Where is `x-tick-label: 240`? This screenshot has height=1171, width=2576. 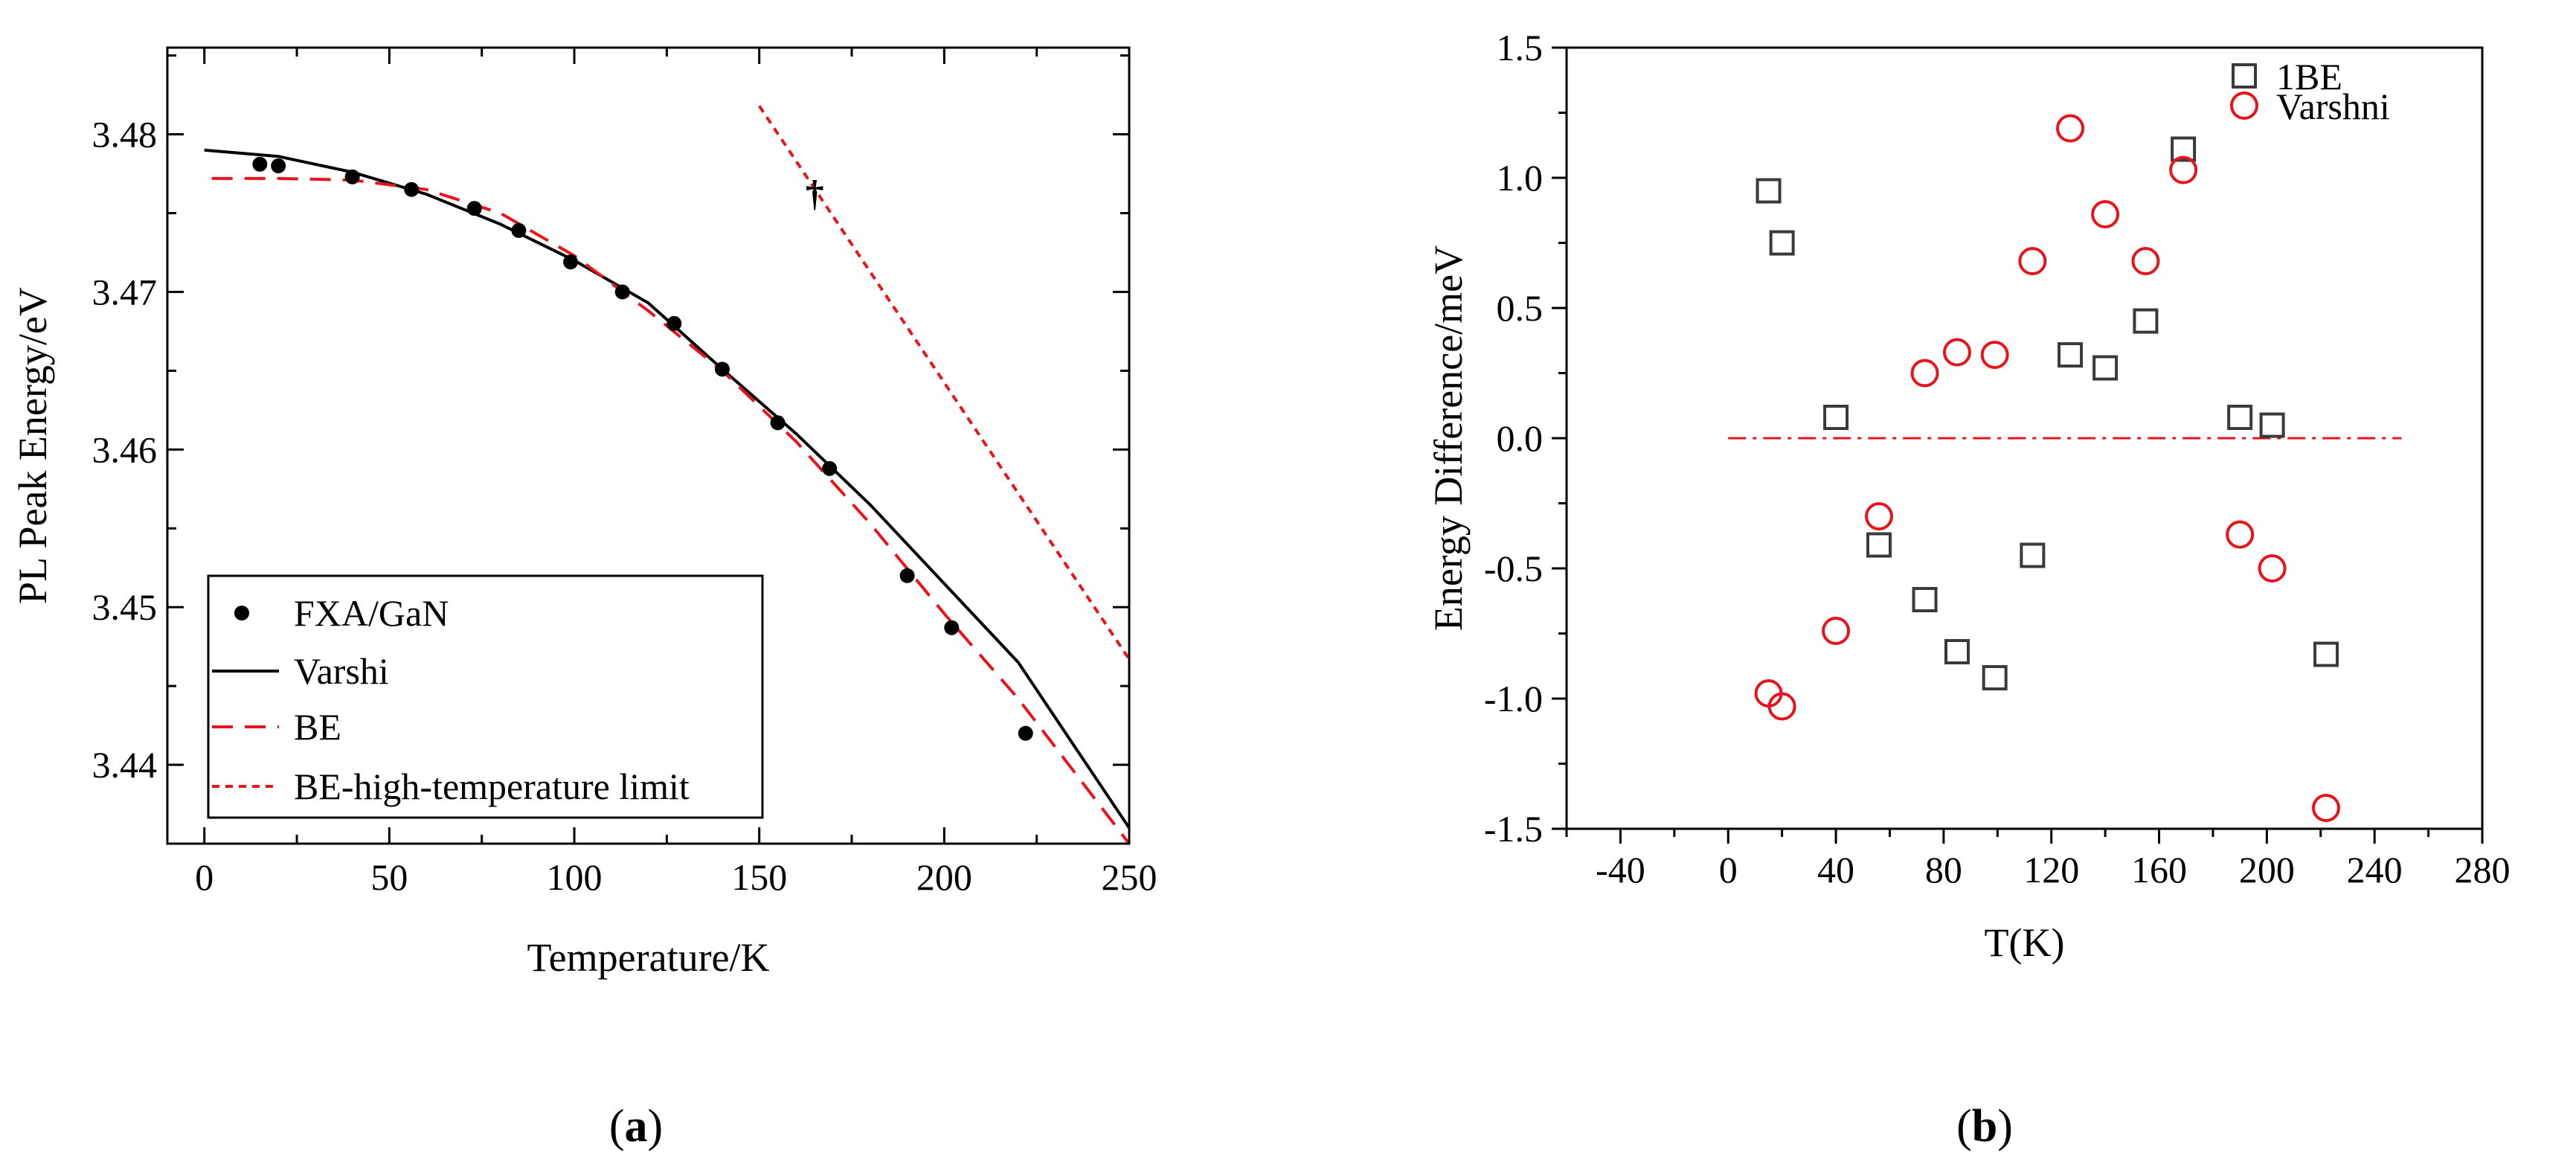
x-tick-label: 240 is located at coordinates (2375, 870).